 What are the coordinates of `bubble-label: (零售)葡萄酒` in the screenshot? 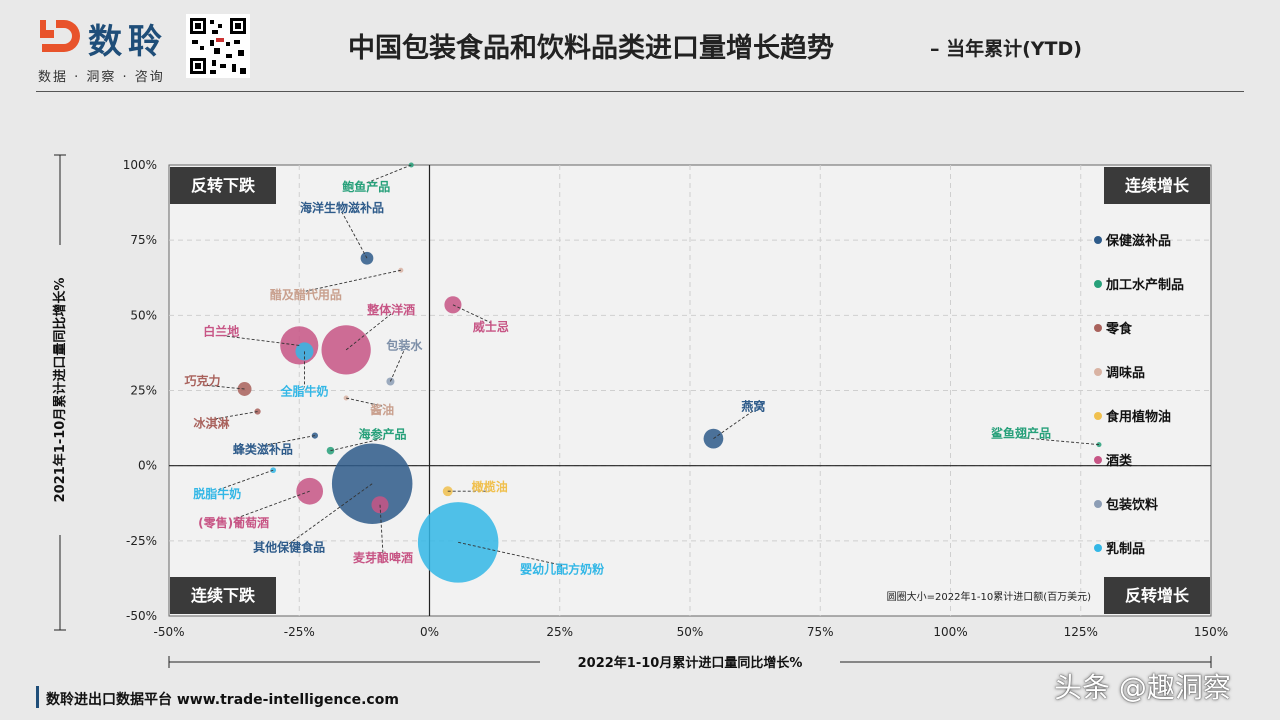 It's located at (233, 522).